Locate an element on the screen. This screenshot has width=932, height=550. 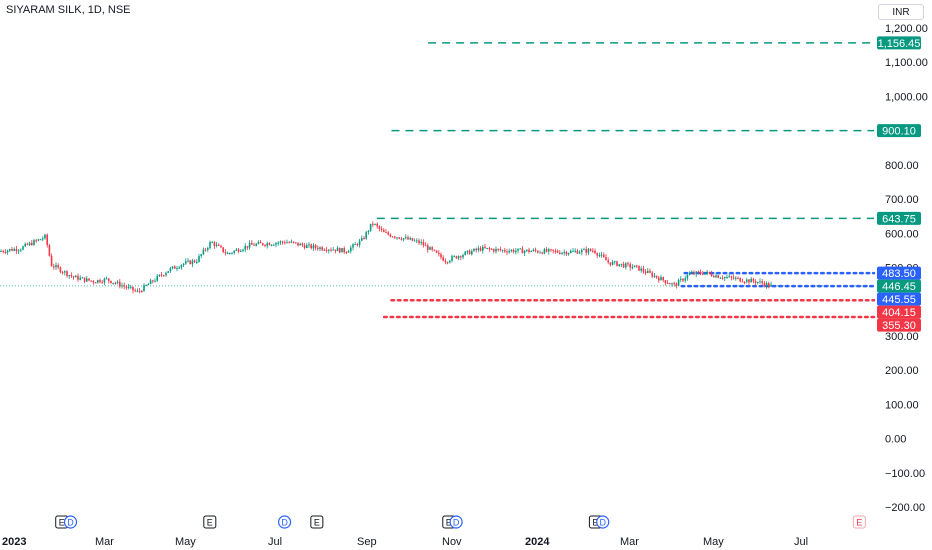
price-tag-label: 483.50 is located at coordinates (899, 274).